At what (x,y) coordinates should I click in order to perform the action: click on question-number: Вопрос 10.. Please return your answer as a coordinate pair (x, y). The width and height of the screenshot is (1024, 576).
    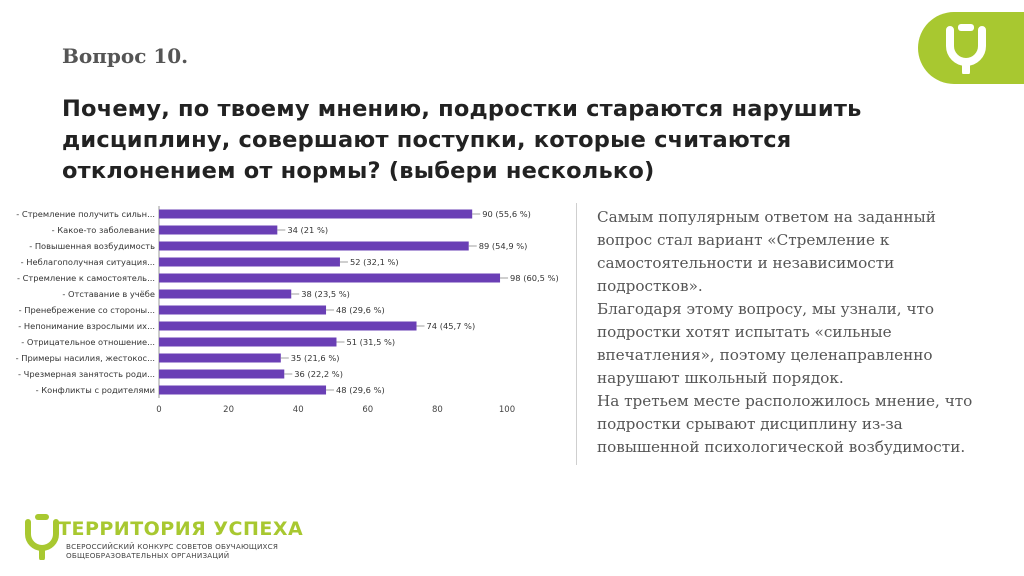
    Looking at the image, I should click on (125, 56).